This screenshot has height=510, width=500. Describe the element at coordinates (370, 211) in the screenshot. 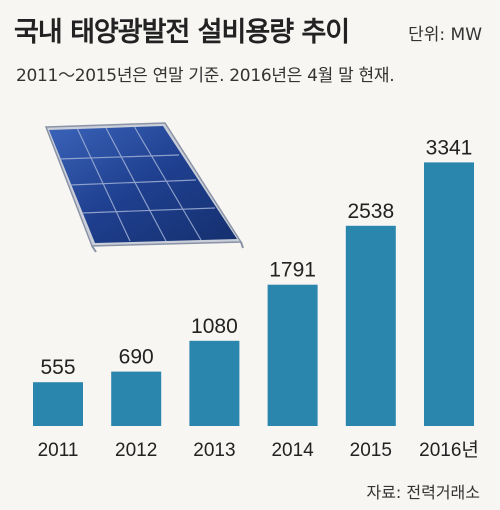

I see `value-label-2015: 2538` at that location.